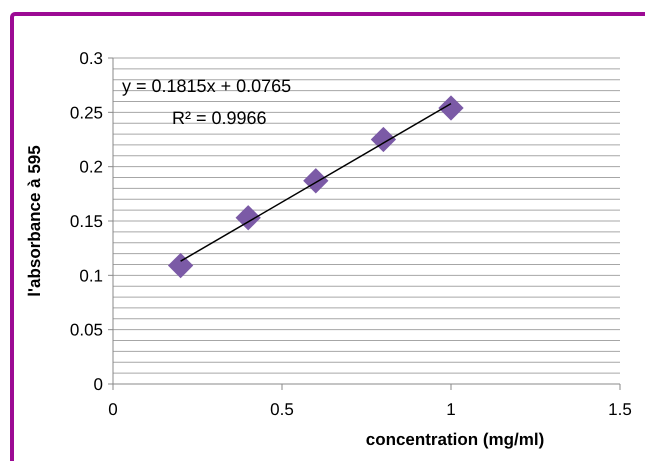 The height and width of the screenshot is (461, 645). What do you see at coordinates (98, 384) in the screenshot?
I see `y-tick-label: 0` at bounding box center [98, 384].